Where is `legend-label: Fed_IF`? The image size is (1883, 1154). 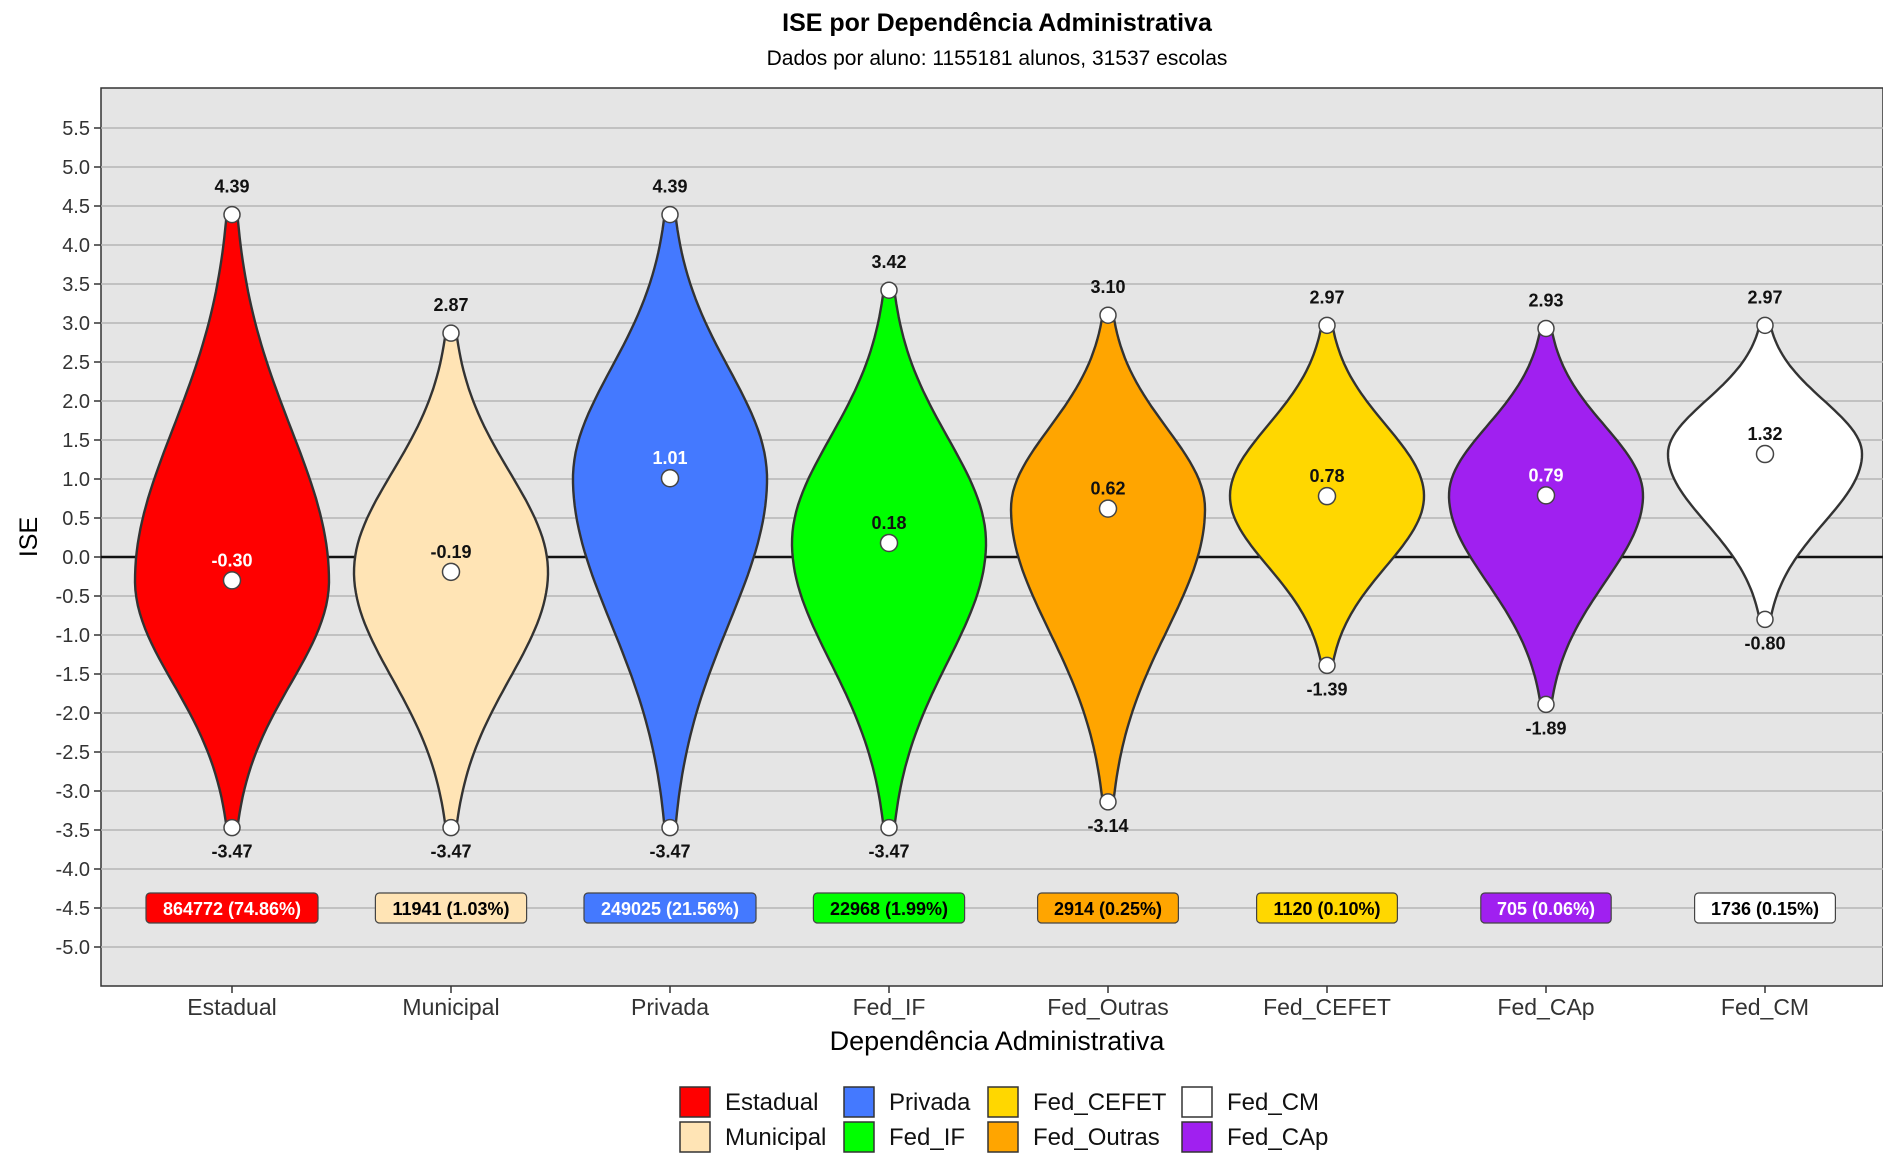 legend-label: Fed_IF is located at coordinates (927, 1137).